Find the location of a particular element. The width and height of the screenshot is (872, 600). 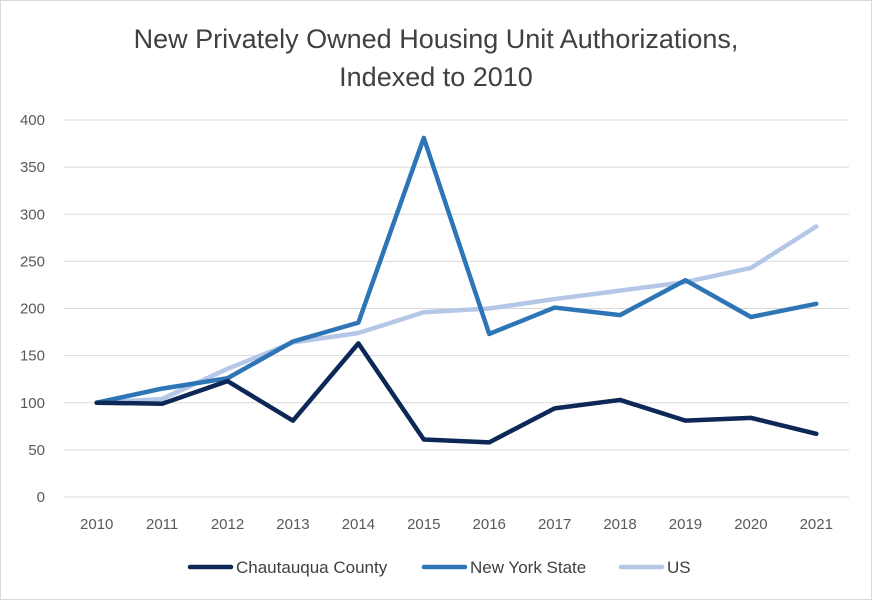

chart-title-line-2: Indexed to 2010 is located at coordinates (436, 77).